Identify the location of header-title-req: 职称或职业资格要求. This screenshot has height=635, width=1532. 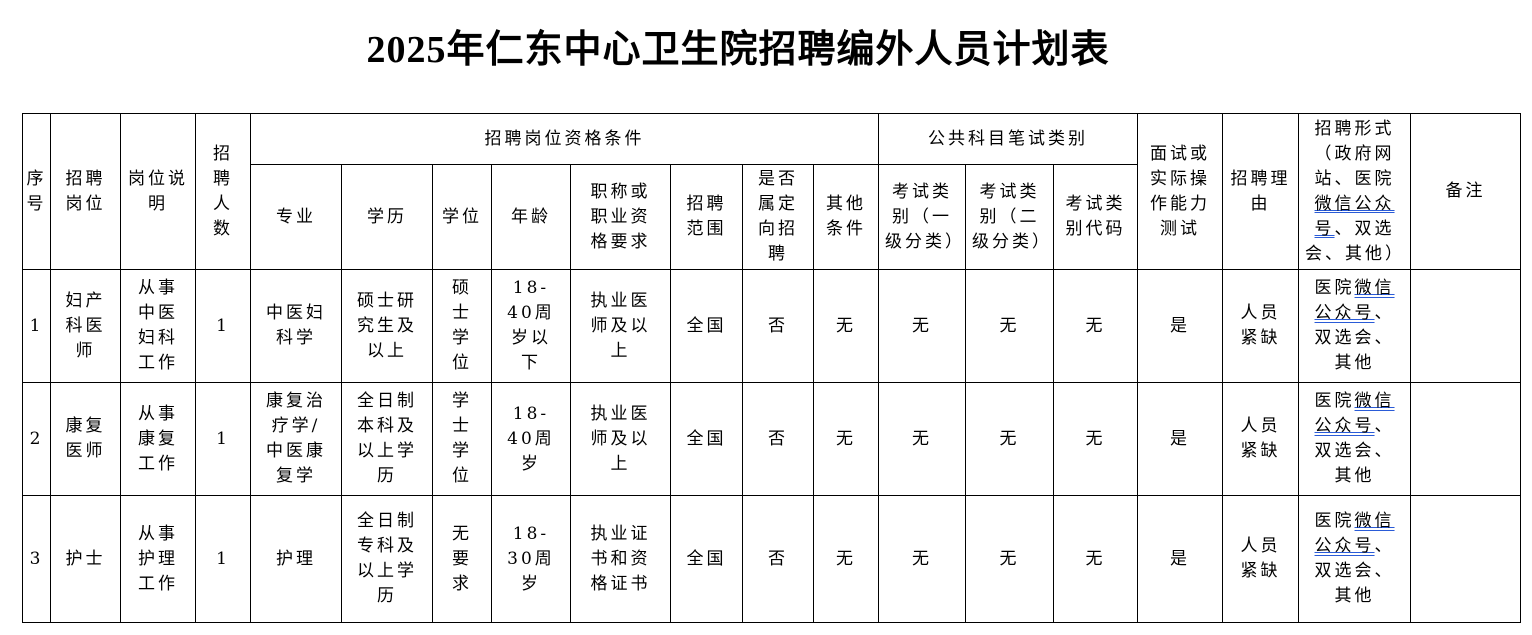
(620, 217).